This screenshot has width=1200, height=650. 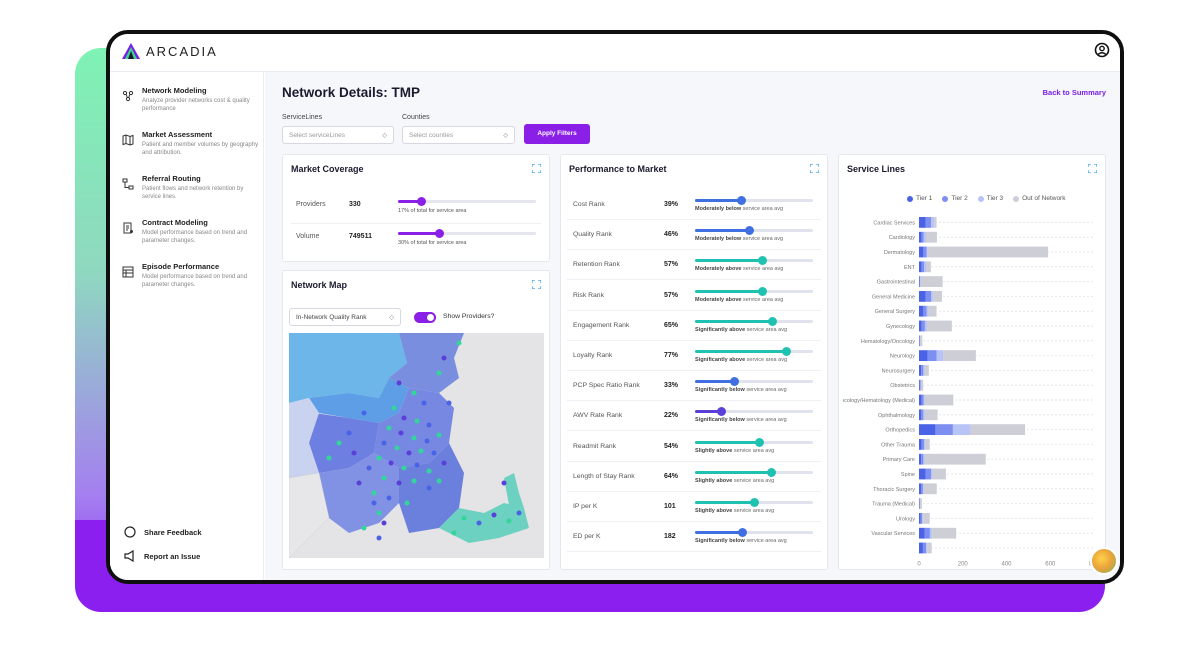 What do you see at coordinates (1074, 92) in the screenshot?
I see `back-to-summary-link: Back to Summary` at bounding box center [1074, 92].